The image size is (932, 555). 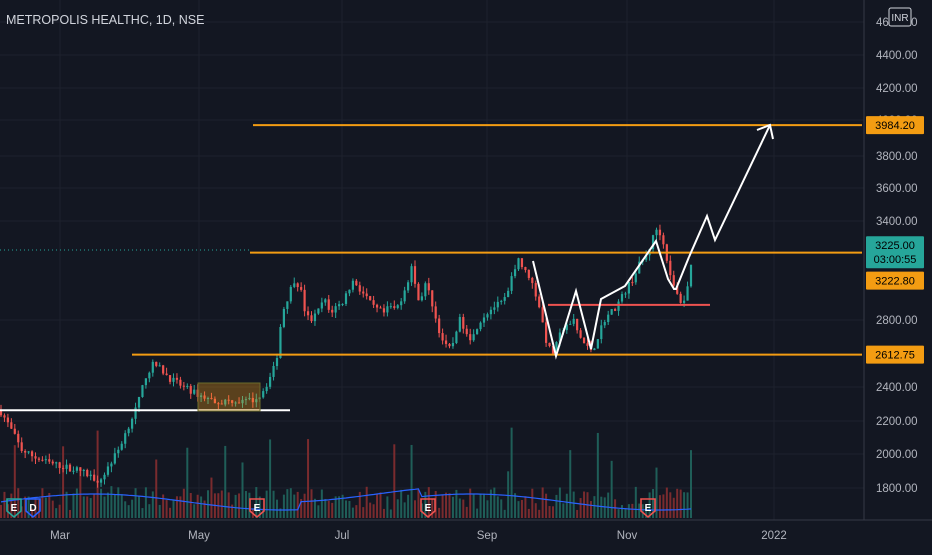 I want to click on currency-badge: INR, so click(x=900, y=17).